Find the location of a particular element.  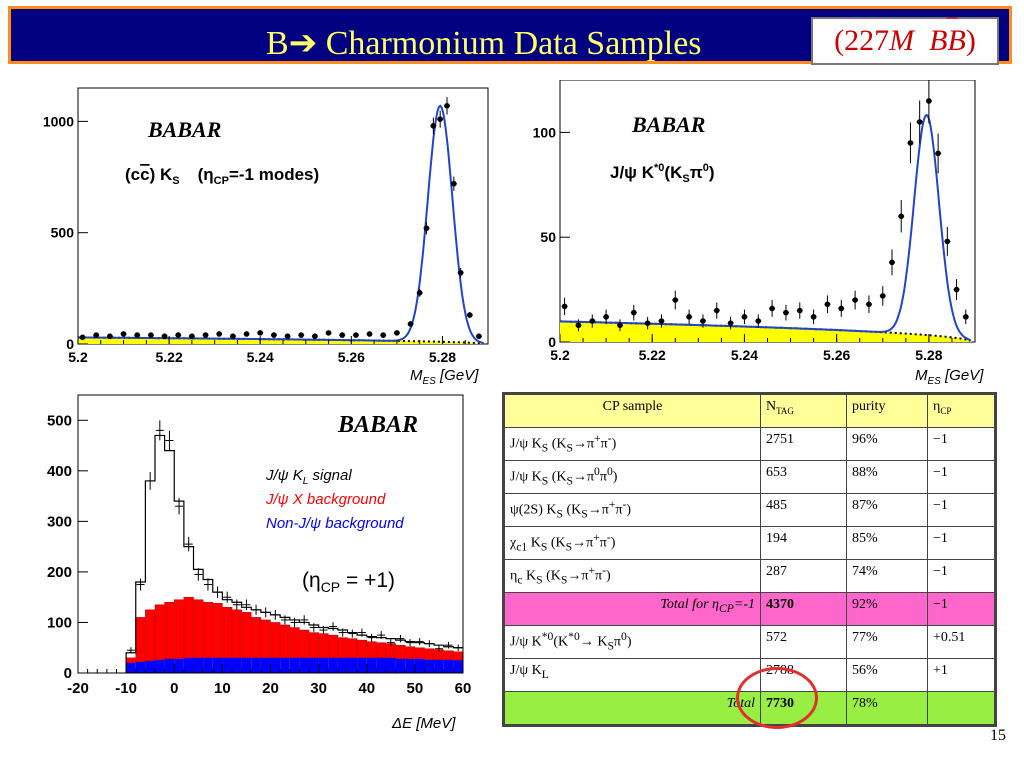

sample-cell: J/ψ KS (KS→π0π0) is located at coordinates (632, 477).